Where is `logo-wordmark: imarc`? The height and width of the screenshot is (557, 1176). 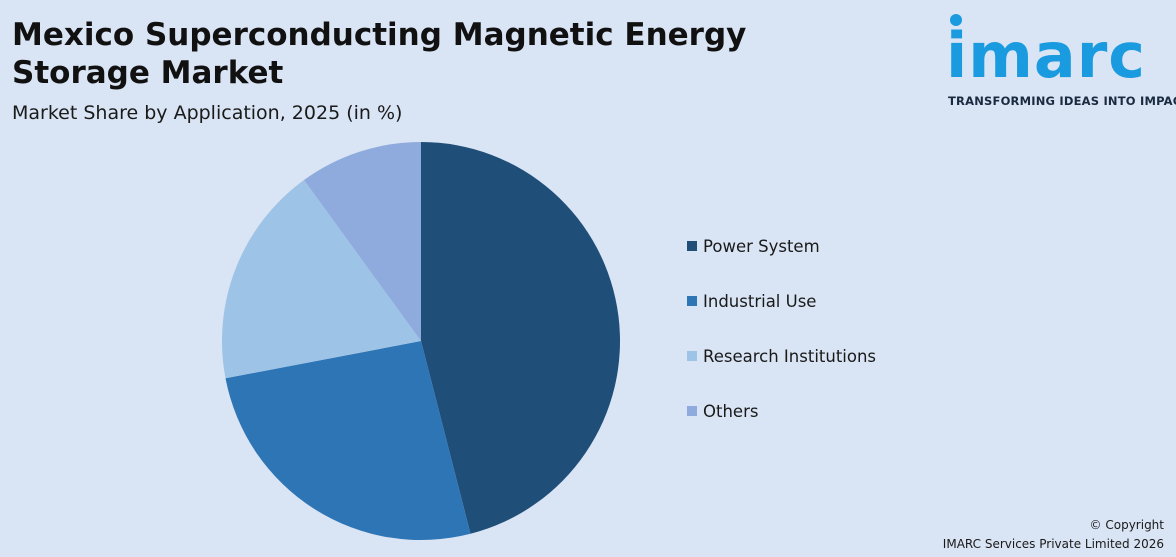
logo-wordmark: imarc is located at coordinates (1046, 55).